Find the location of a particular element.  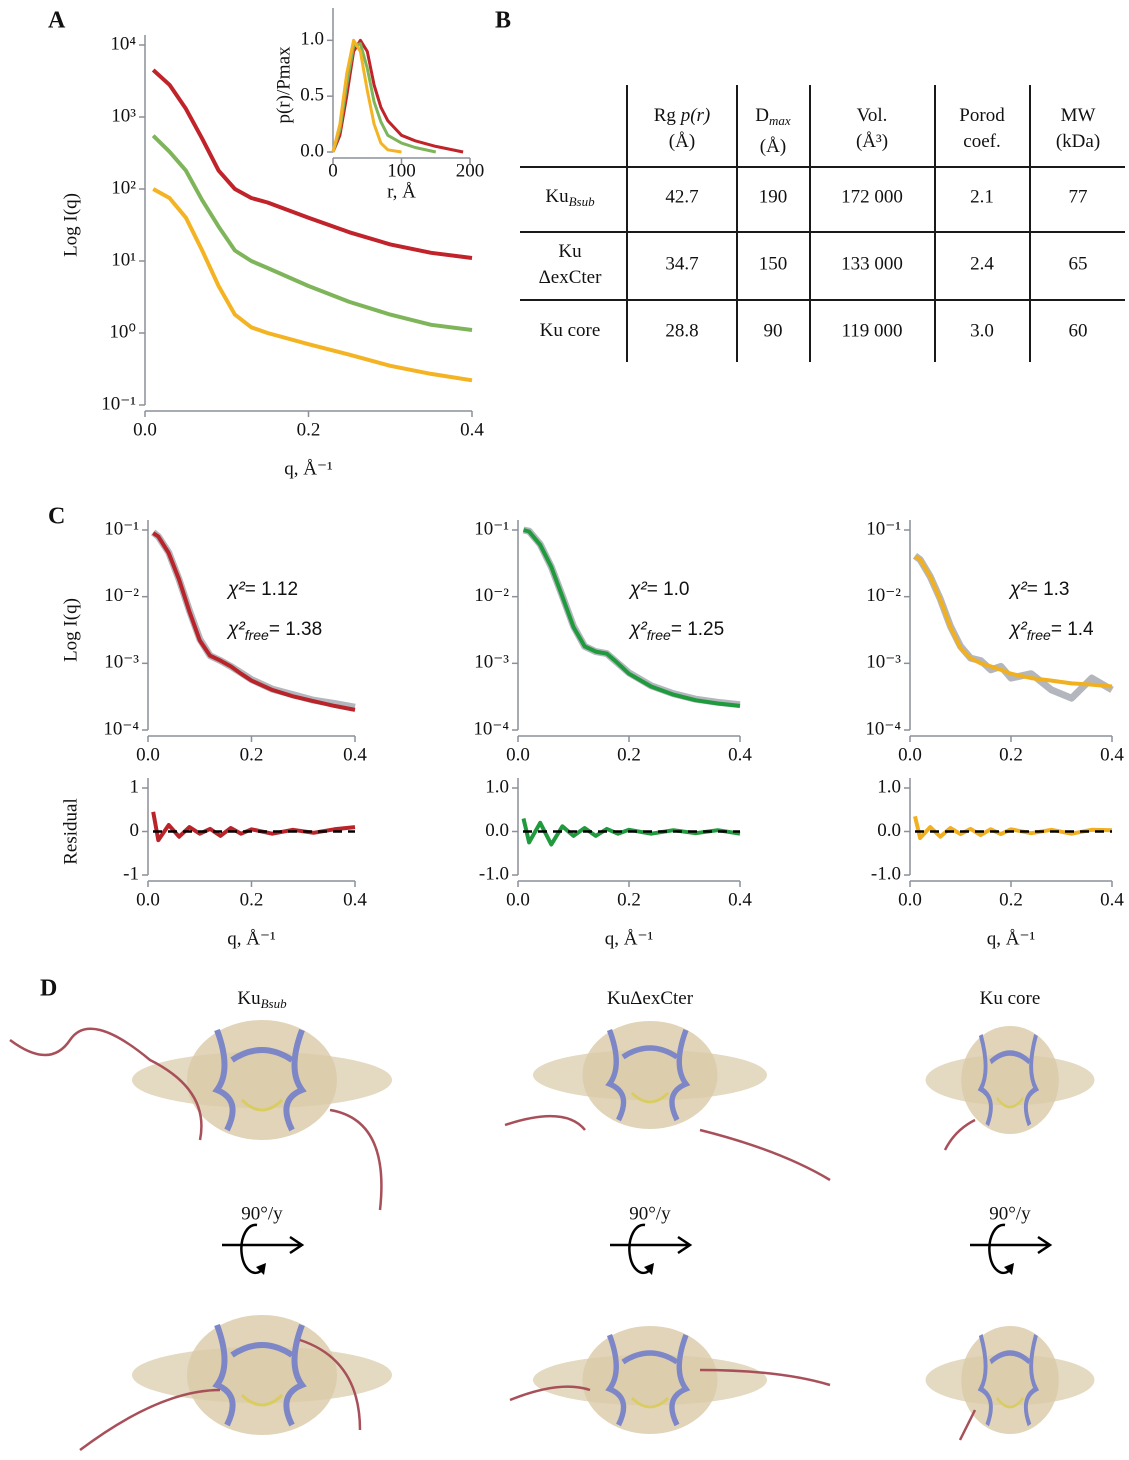

chi-value: = 1.25 is located at coordinates (697, 629).